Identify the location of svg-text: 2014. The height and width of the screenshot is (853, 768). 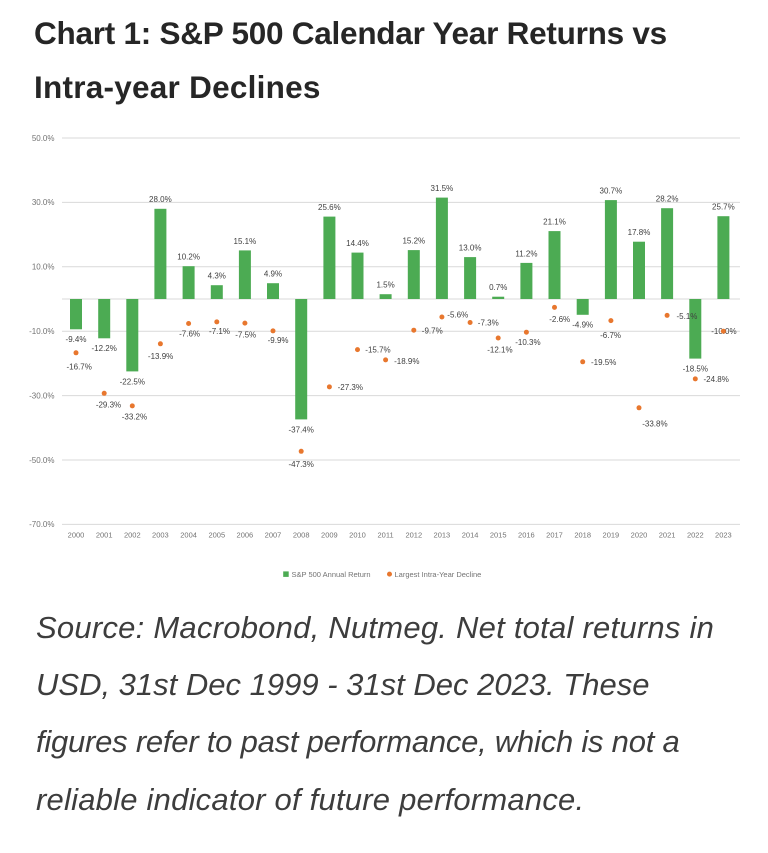
(470, 535).